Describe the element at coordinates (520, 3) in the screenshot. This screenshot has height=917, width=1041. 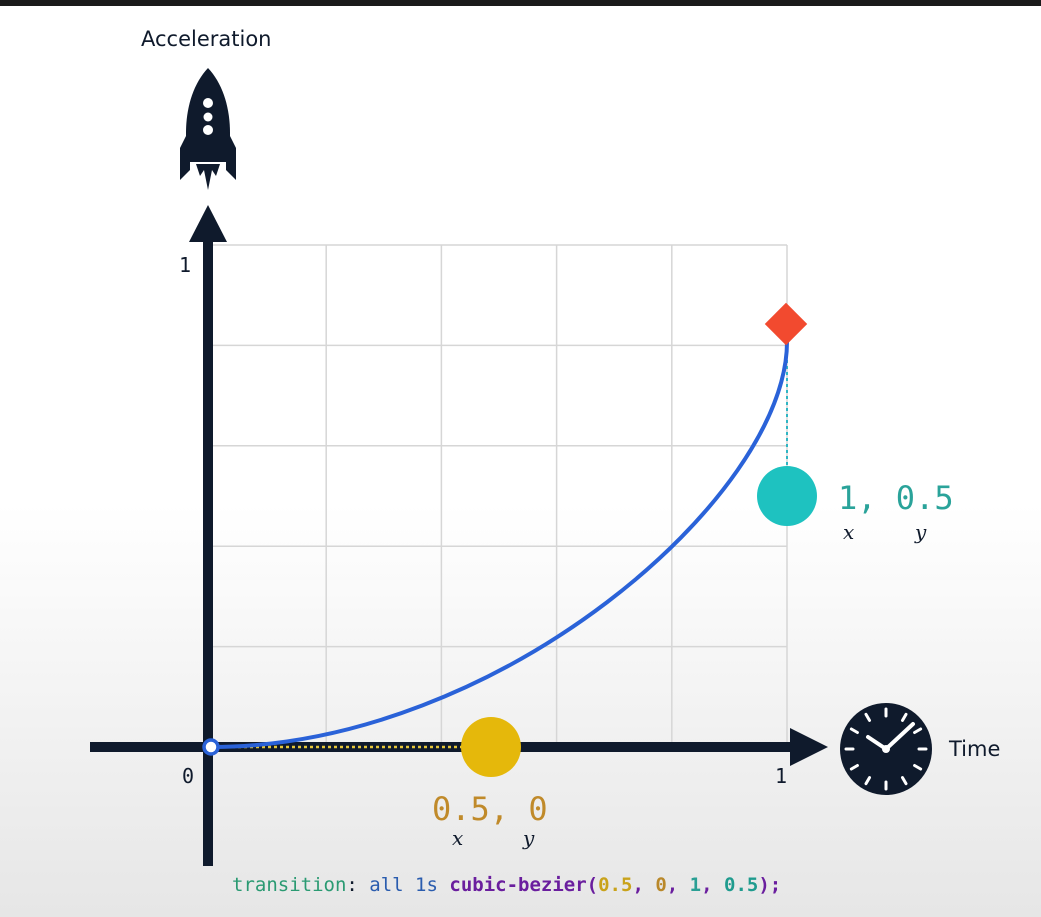
I see `top-edge-bar` at that location.